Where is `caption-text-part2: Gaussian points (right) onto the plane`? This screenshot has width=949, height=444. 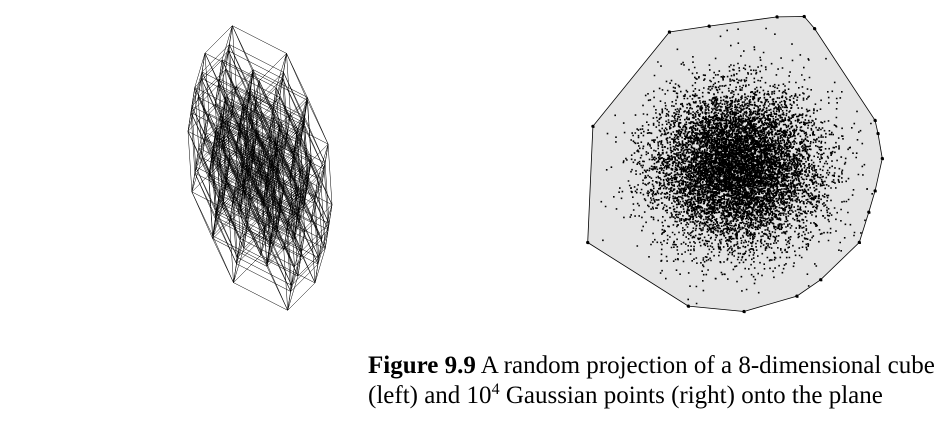
caption-text-part2: Gaussian points (right) onto the plane is located at coordinates (691, 395).